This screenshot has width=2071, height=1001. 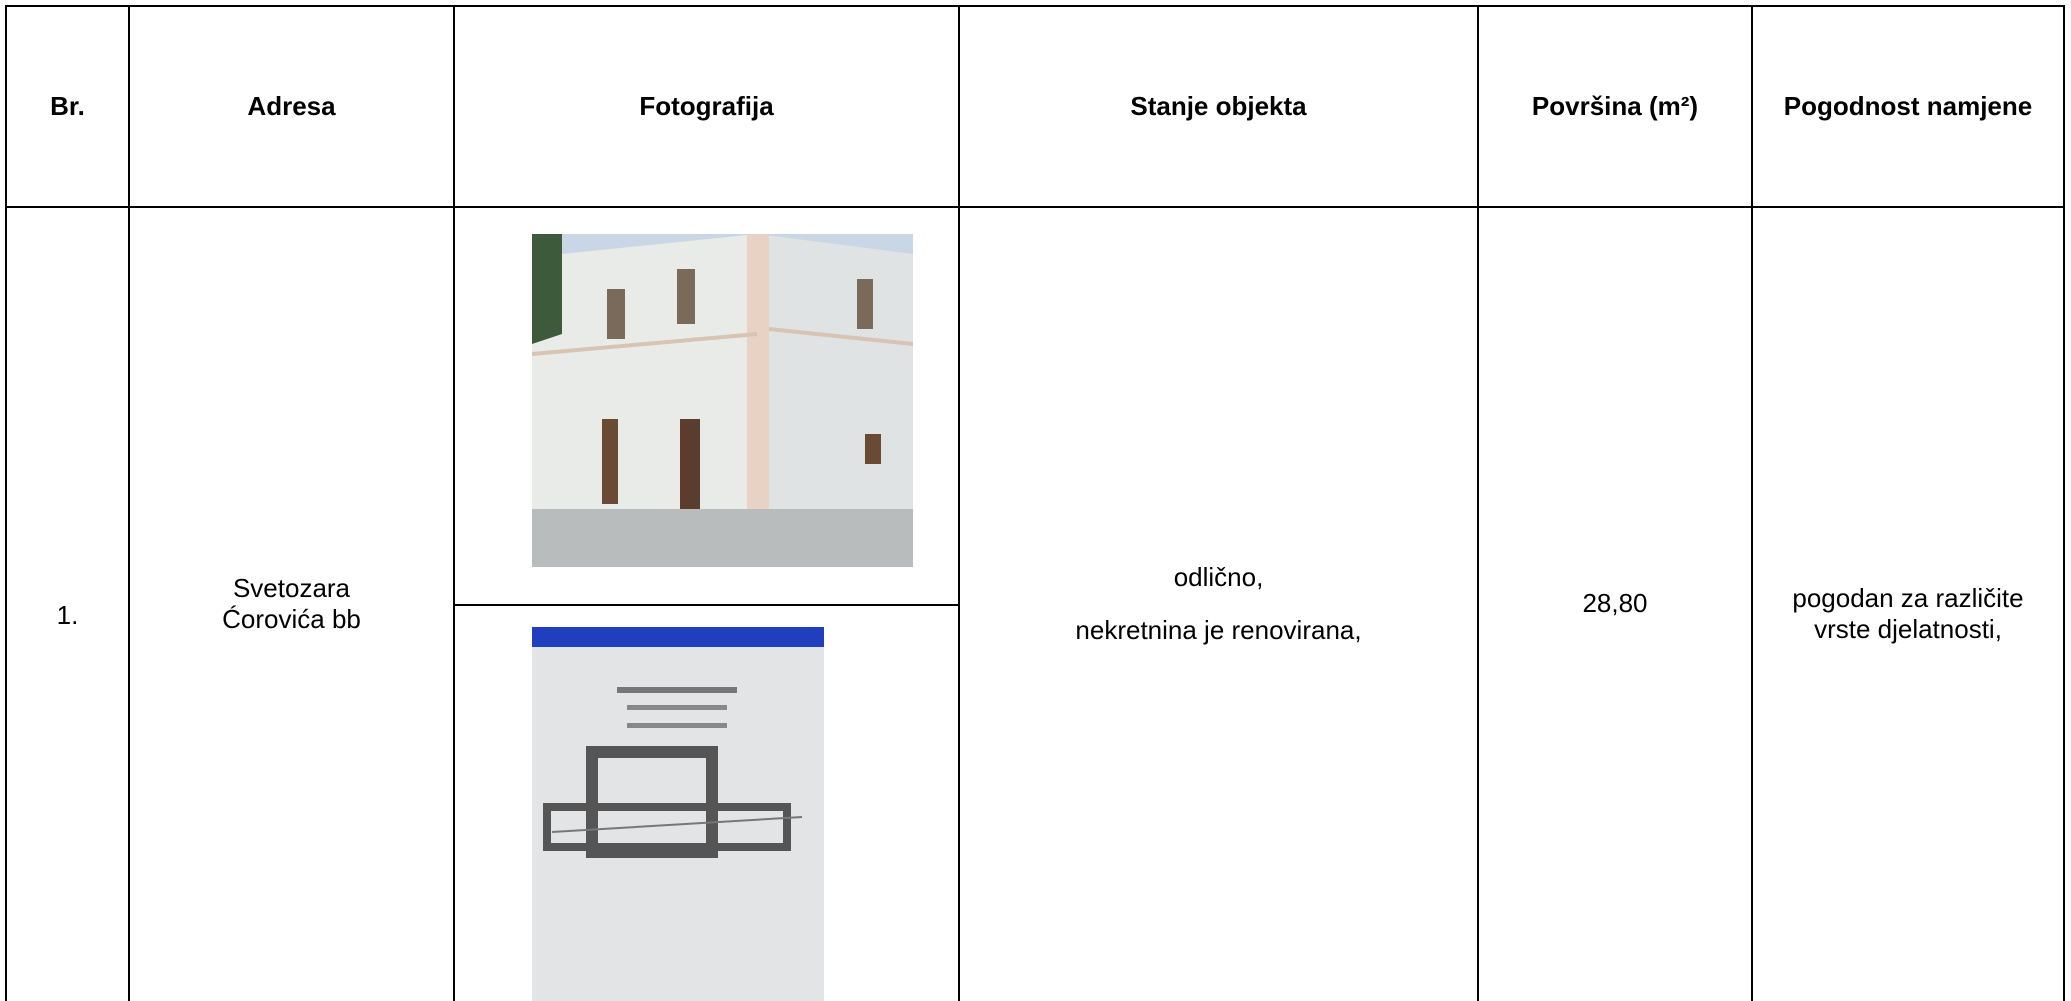 What do you see at coordinates (1615, 603) in the screenshot?
I see `area: 28,80` at bounding box center [1615, 603].